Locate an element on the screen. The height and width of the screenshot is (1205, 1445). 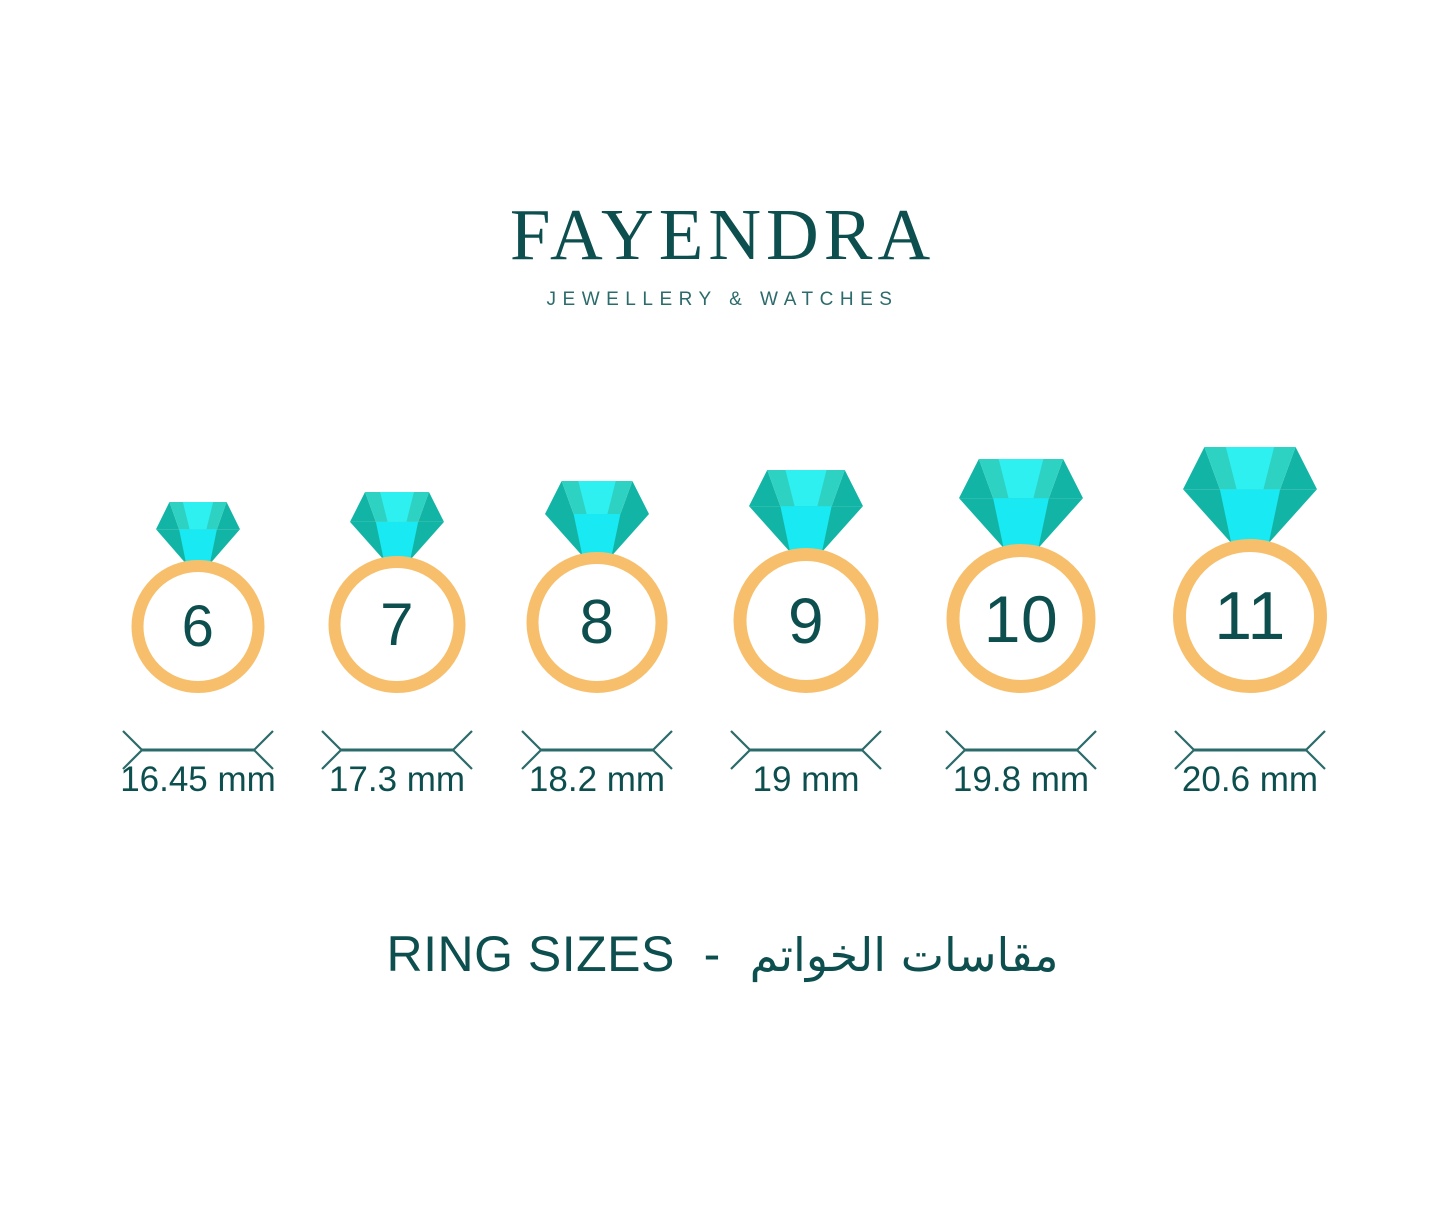
ring-size-item: 7 17.3 mm is located at coordinates (397, 630).